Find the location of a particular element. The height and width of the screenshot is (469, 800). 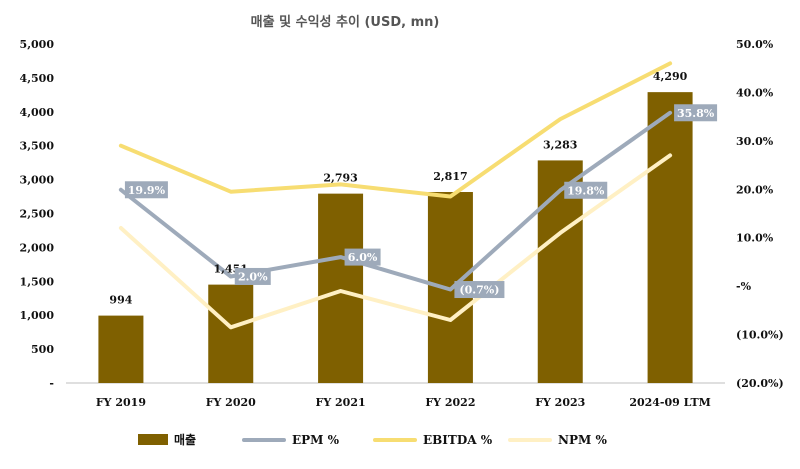

left-tick-label: 2,500 is located at coordinates (37, 214).